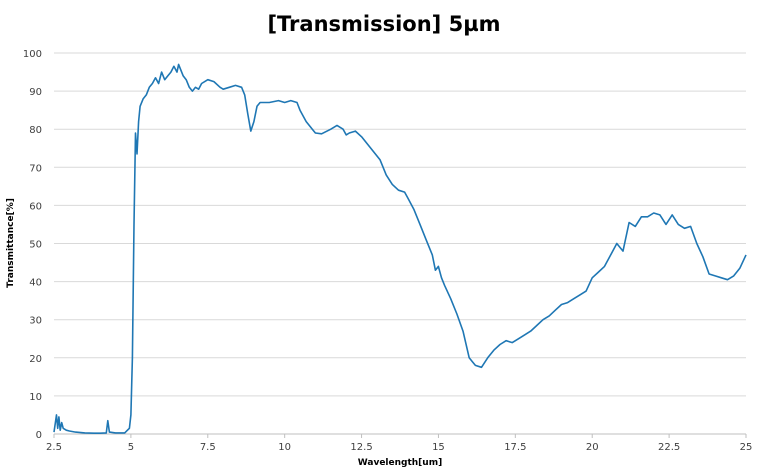 The width and height of the screenshot is (768, 474). What do you see at coordinates (35, 130) in the screenshot?
I see `y-tick-label: 80` at bounding box center [35, 130].